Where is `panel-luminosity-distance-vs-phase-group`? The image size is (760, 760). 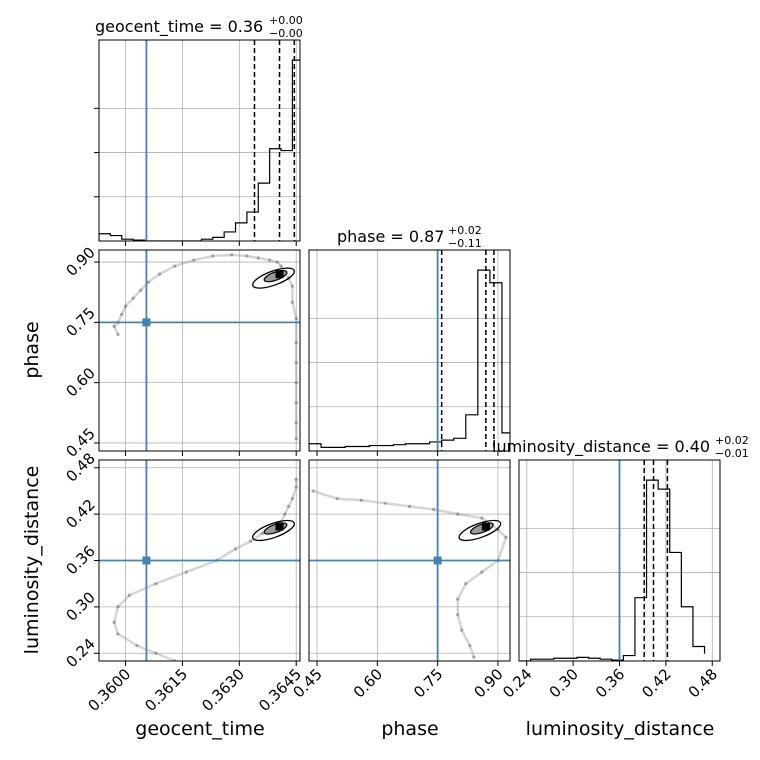
panel-luminosity-distance-vs-phase-group is located at coordinates (409, 560).